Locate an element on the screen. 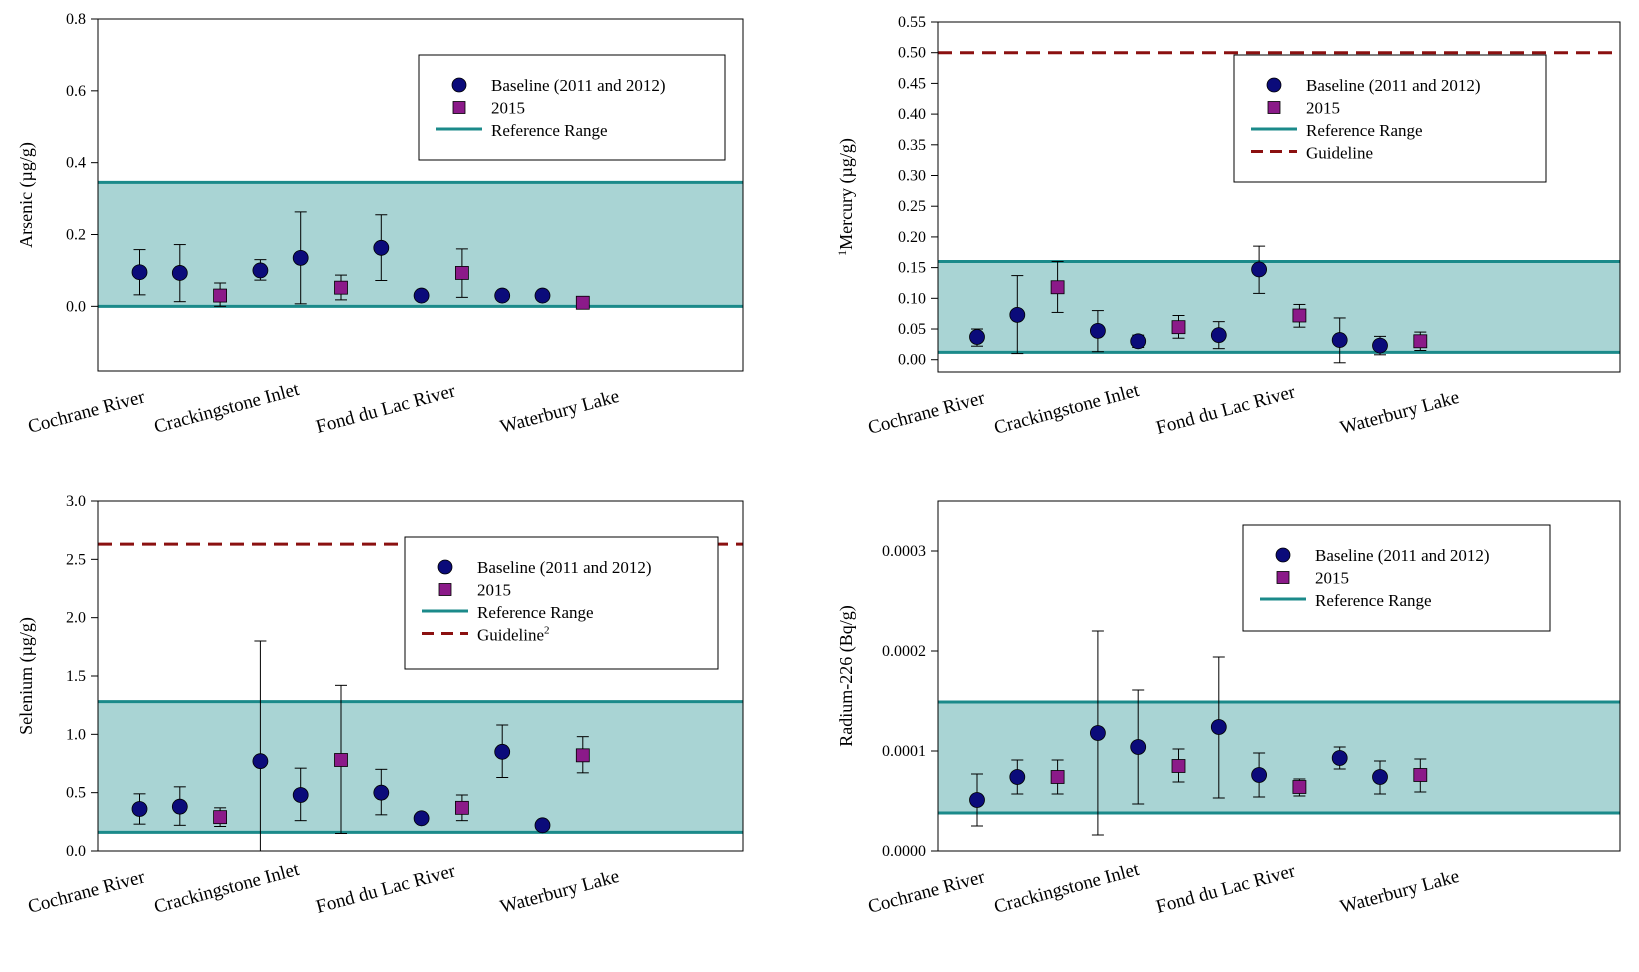 This screenshot has height=972, width=1639. y-tick-label: 1.5 is located at coordinates (76, 676).